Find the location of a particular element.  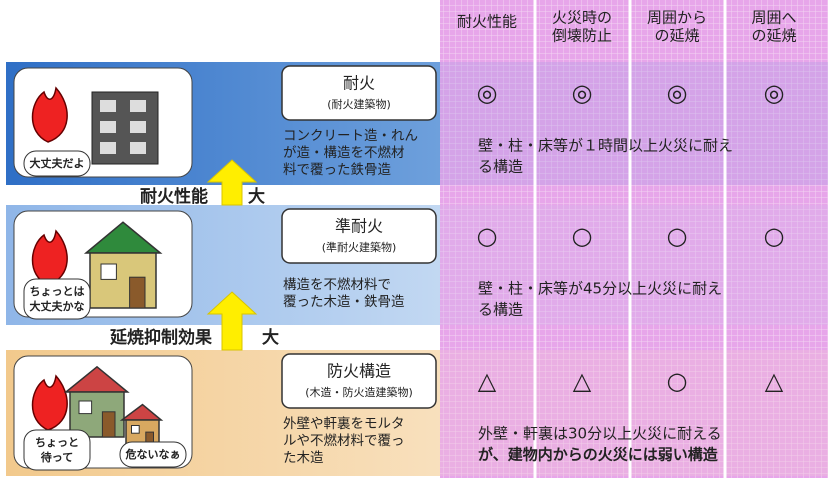

speech-text: ちょっと is located at coordinates (57, 442).